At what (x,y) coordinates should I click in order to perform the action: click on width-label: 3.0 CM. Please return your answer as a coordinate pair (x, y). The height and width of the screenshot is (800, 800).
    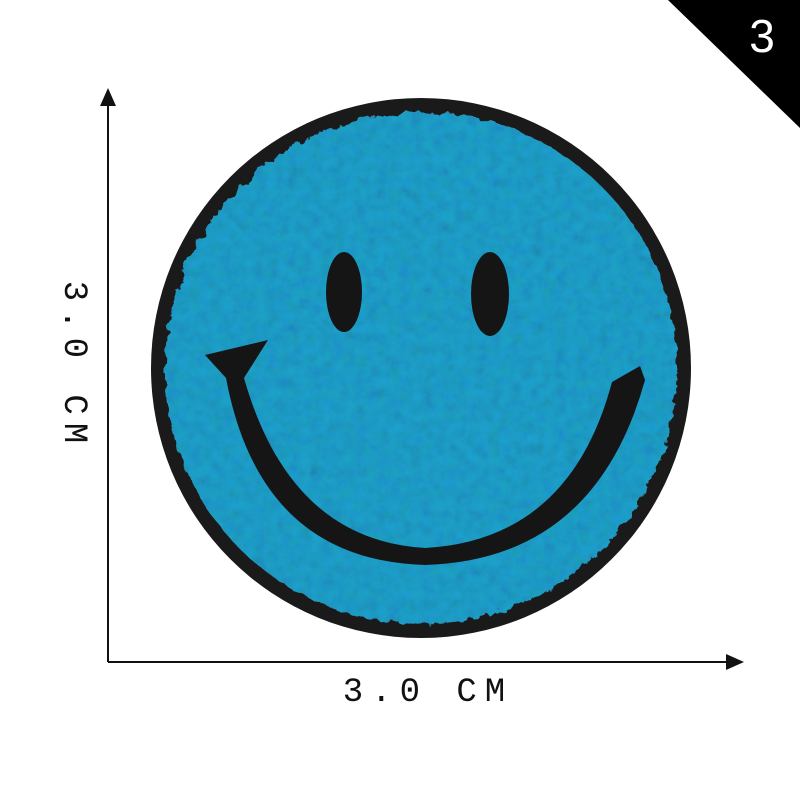
    Looking at the image, I should click on (428, 693).